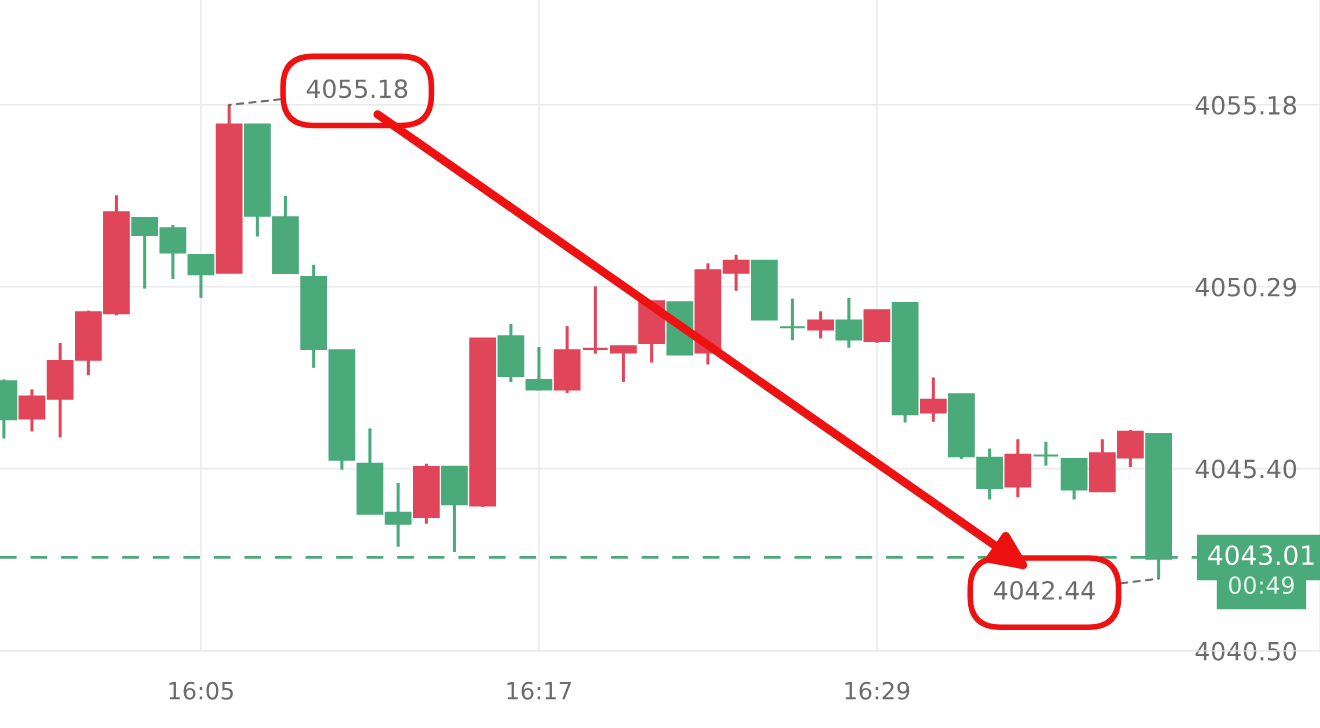  Describe the element at coordinates (1246, 651) in the screenshot. I see `y-tick-label: 4040.50` at that location.